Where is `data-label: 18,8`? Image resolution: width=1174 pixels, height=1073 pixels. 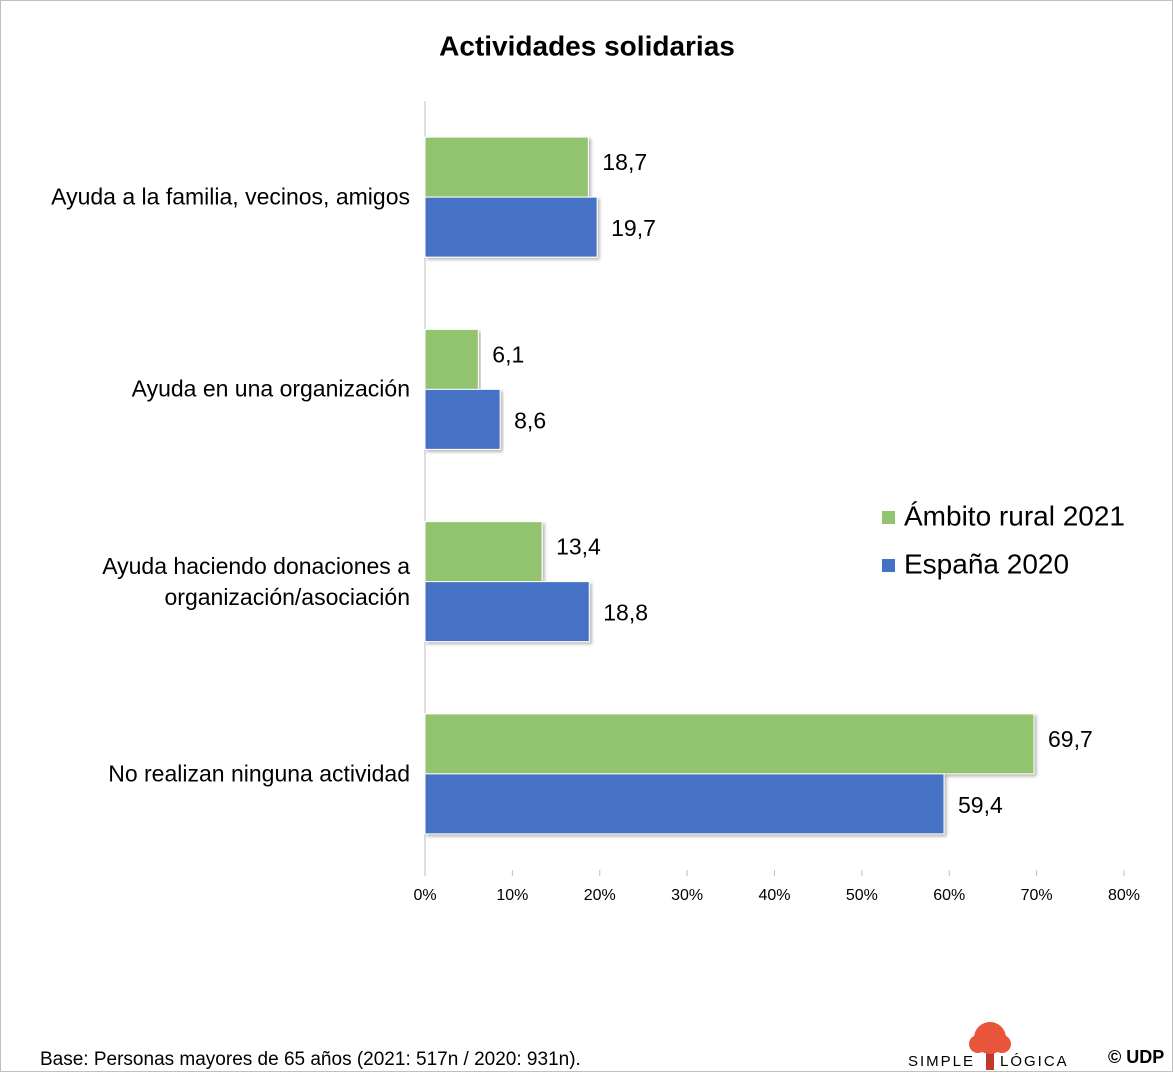 data-label: 18,8 is located at coordinates (625, 613).